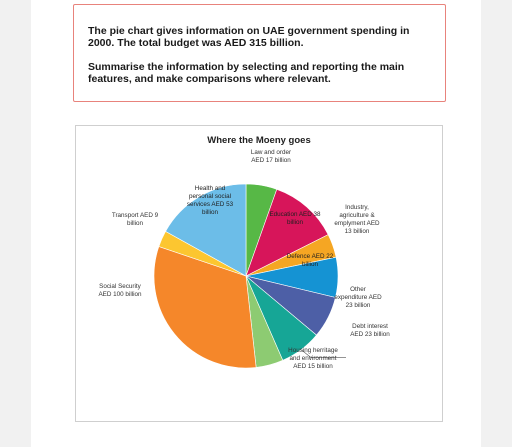 Image resolution: width=512 pixels, height=447 pixels. What do you see at coordinates (120, 290) in the screenshot?
I see `data-label-social-security: Social Security AED 100 billion` at bounding box center [120, 290].